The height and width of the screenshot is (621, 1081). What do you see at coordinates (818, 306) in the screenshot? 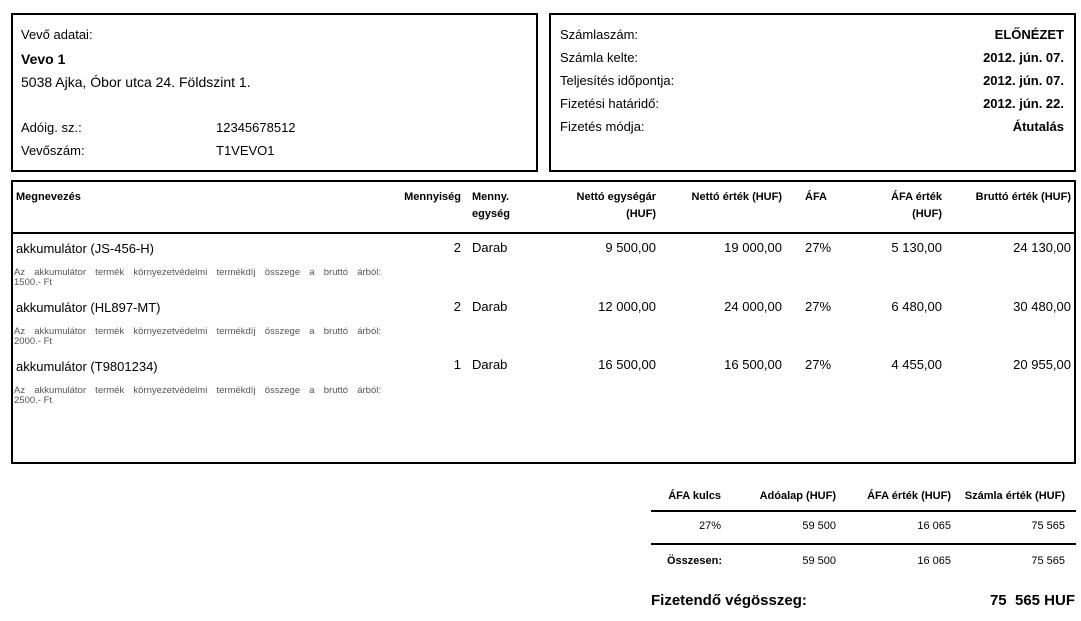
I see `row-2-vat: 27%` at bounding box center [818, 306].